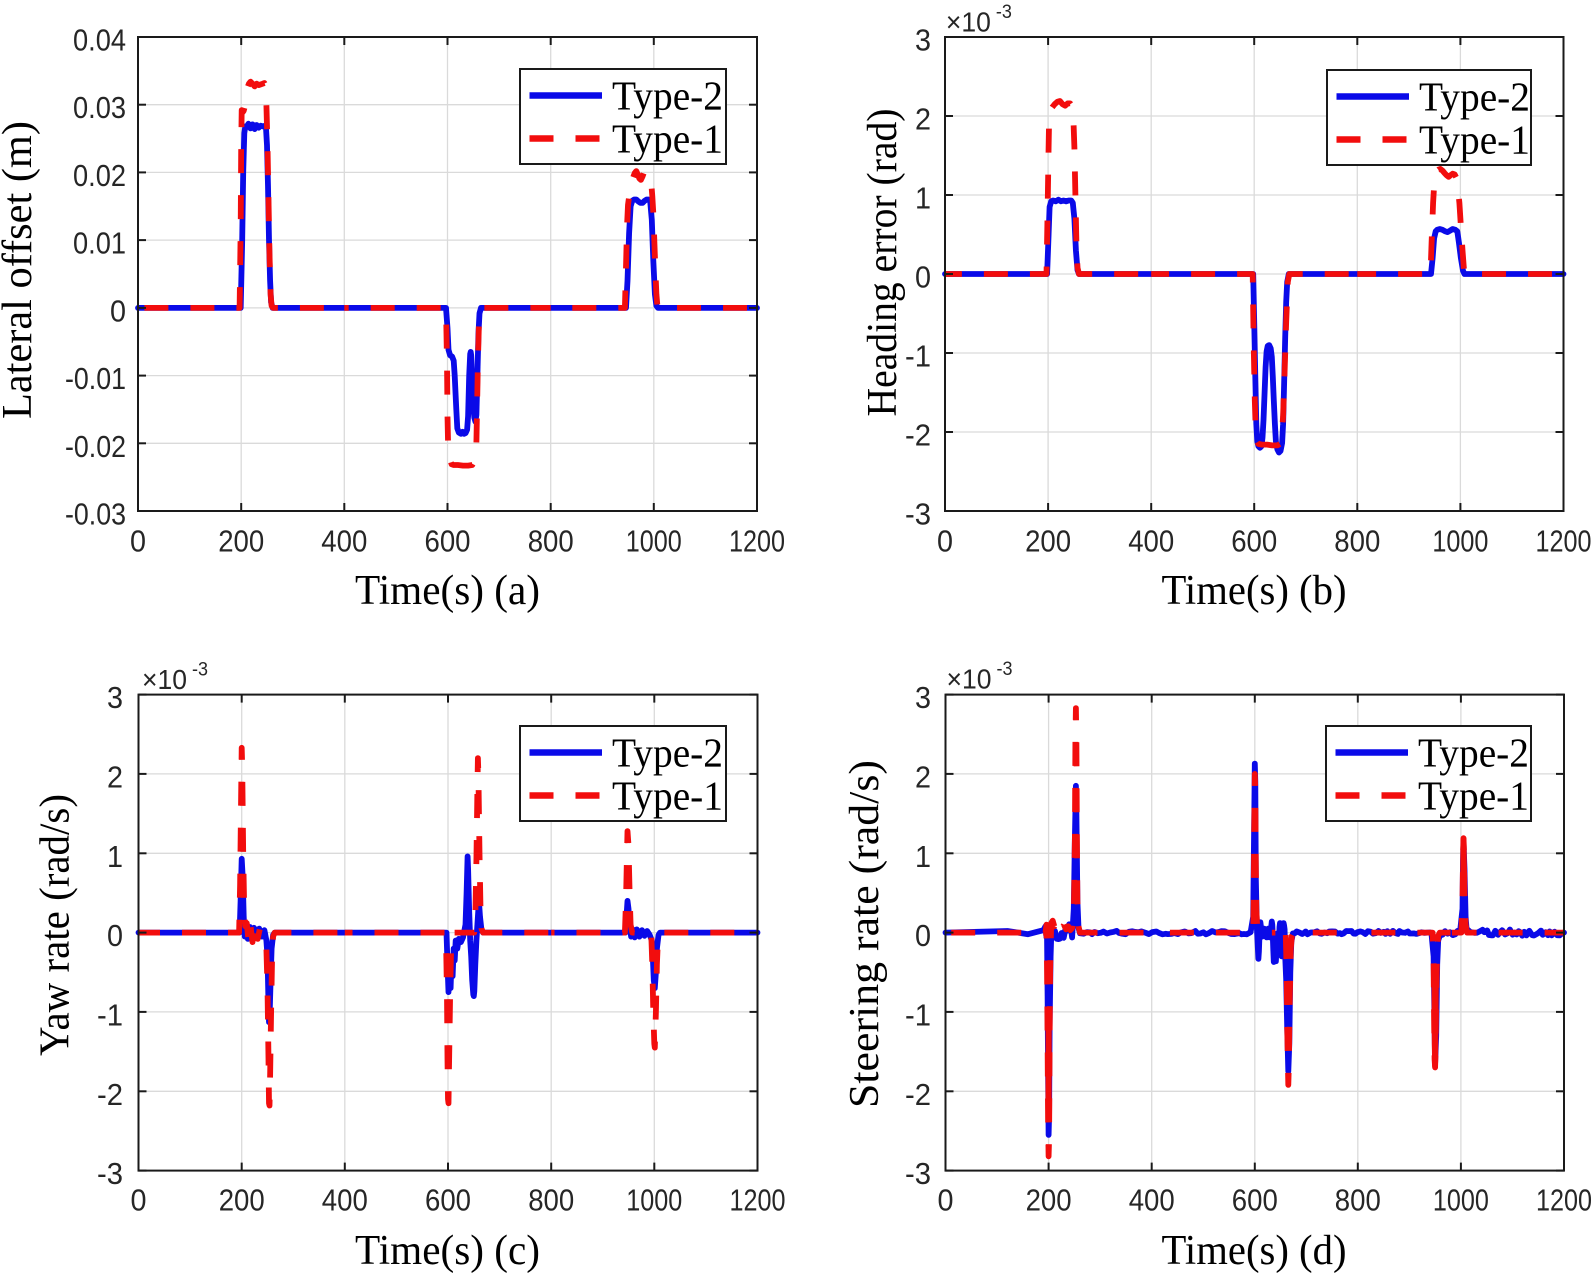 The height and width of the screenshot is (1282, 1594). What do you see at coordinates (1254, 1251) in the screenshot?
I see `svg-text: Time(s) (d)` at bounding box center [1254, 1251].